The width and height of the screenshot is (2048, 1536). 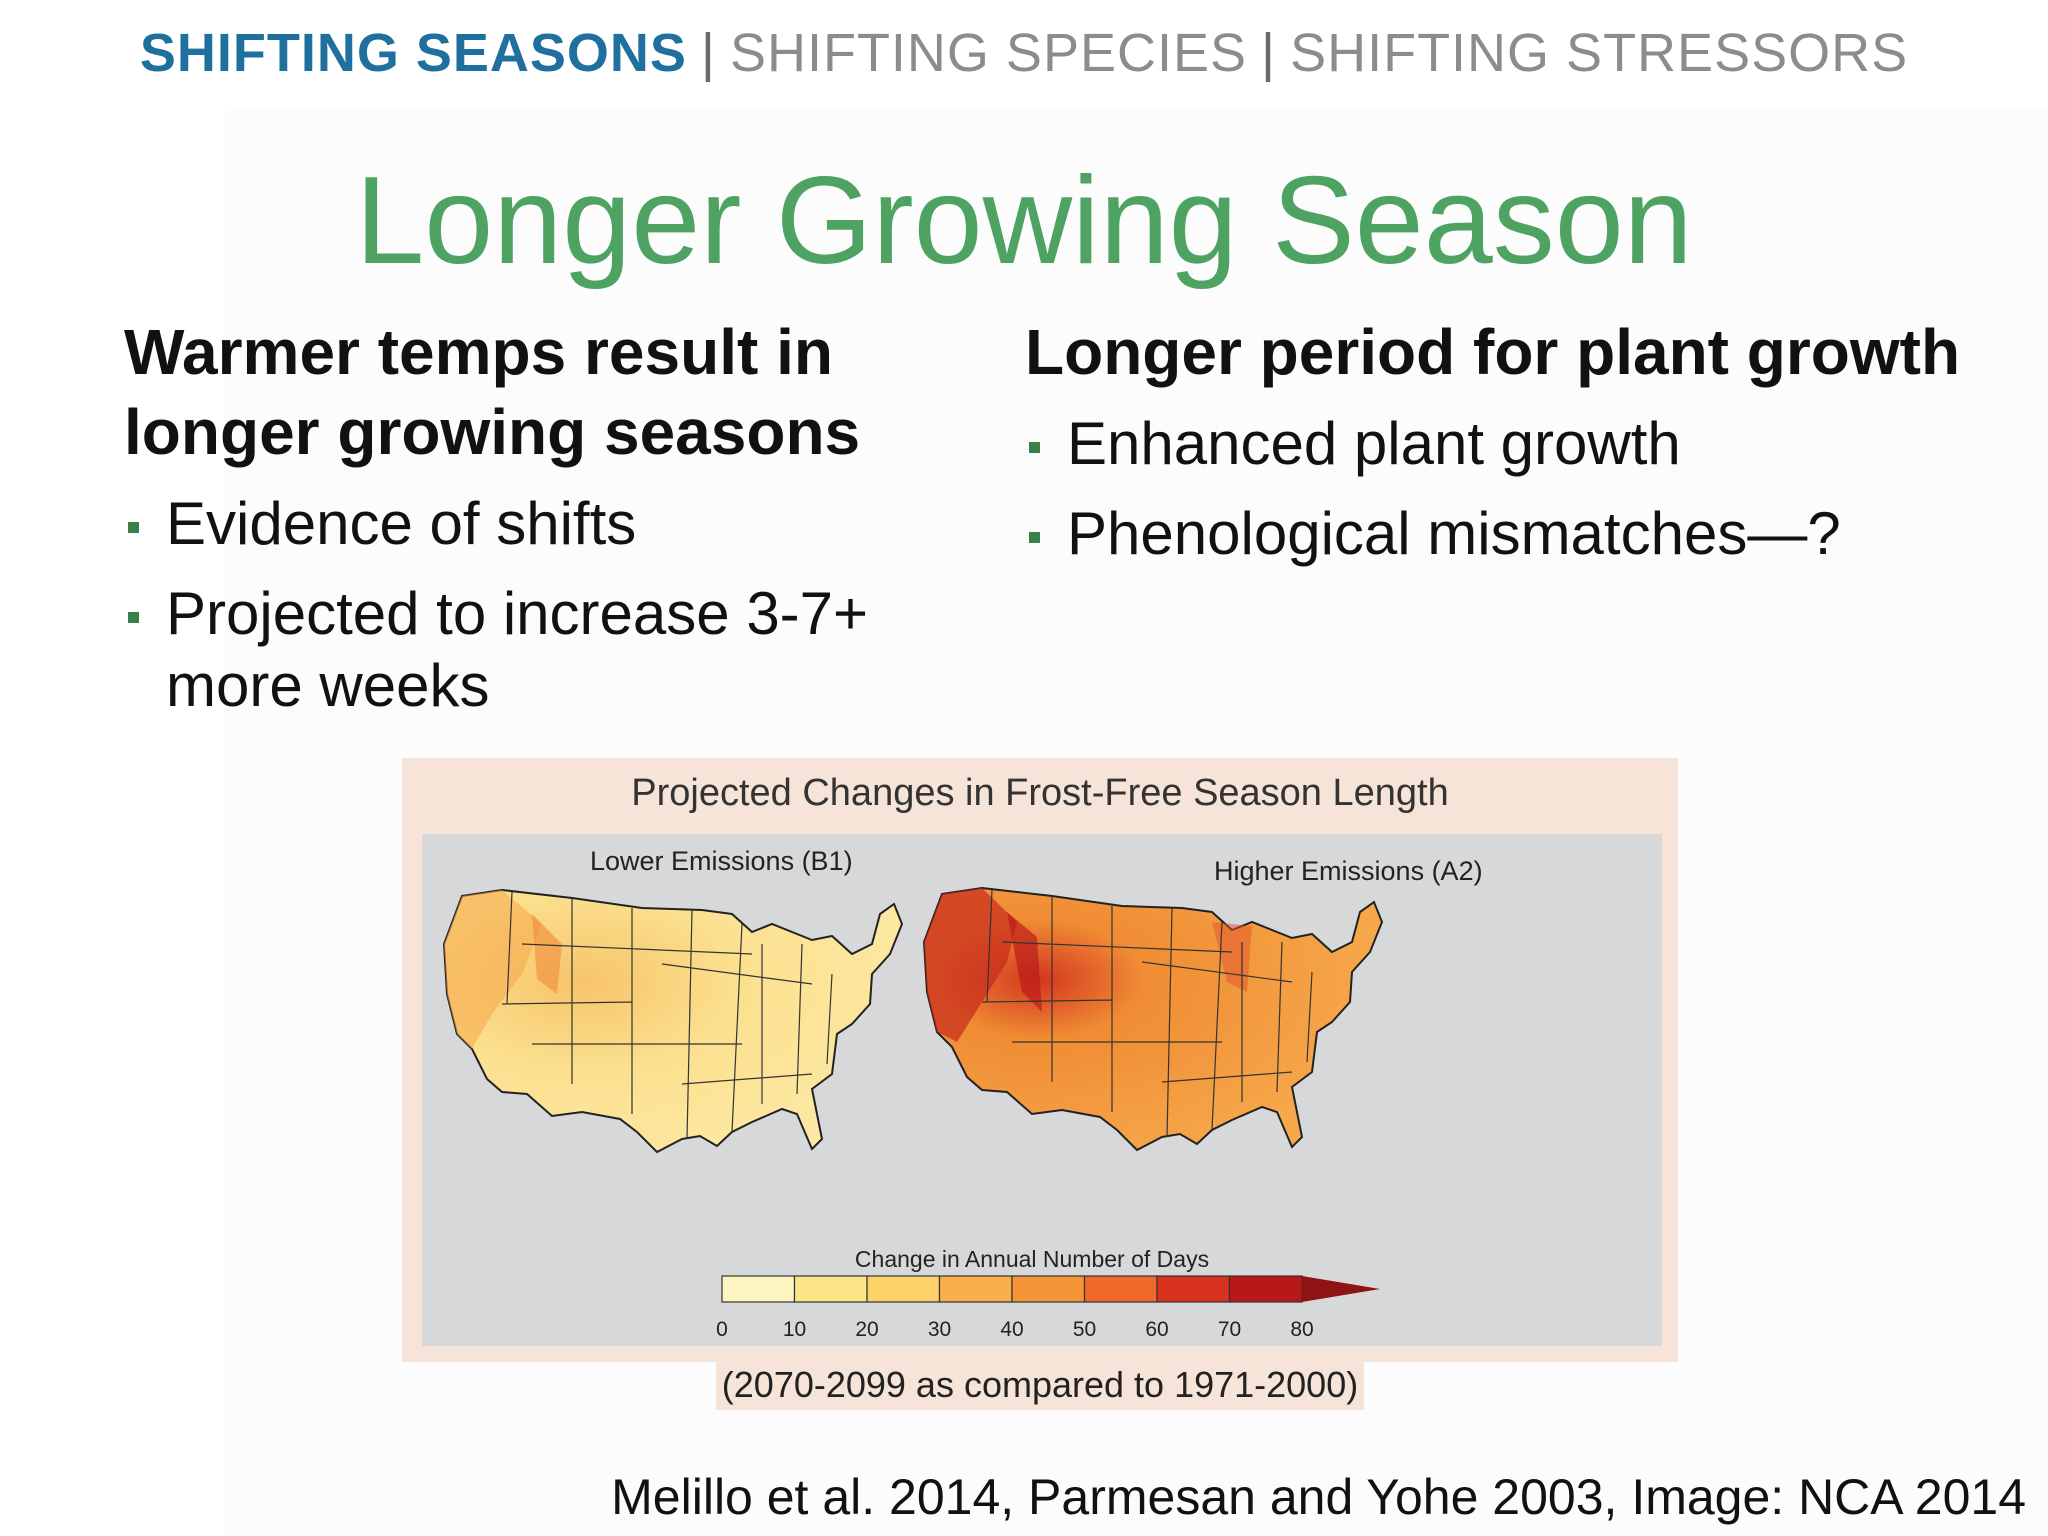 What do you see at coordinates (1302, 1329) in the screenshot?
I see `legend-tick-label: 80` at bounding box center [1302, 1329].